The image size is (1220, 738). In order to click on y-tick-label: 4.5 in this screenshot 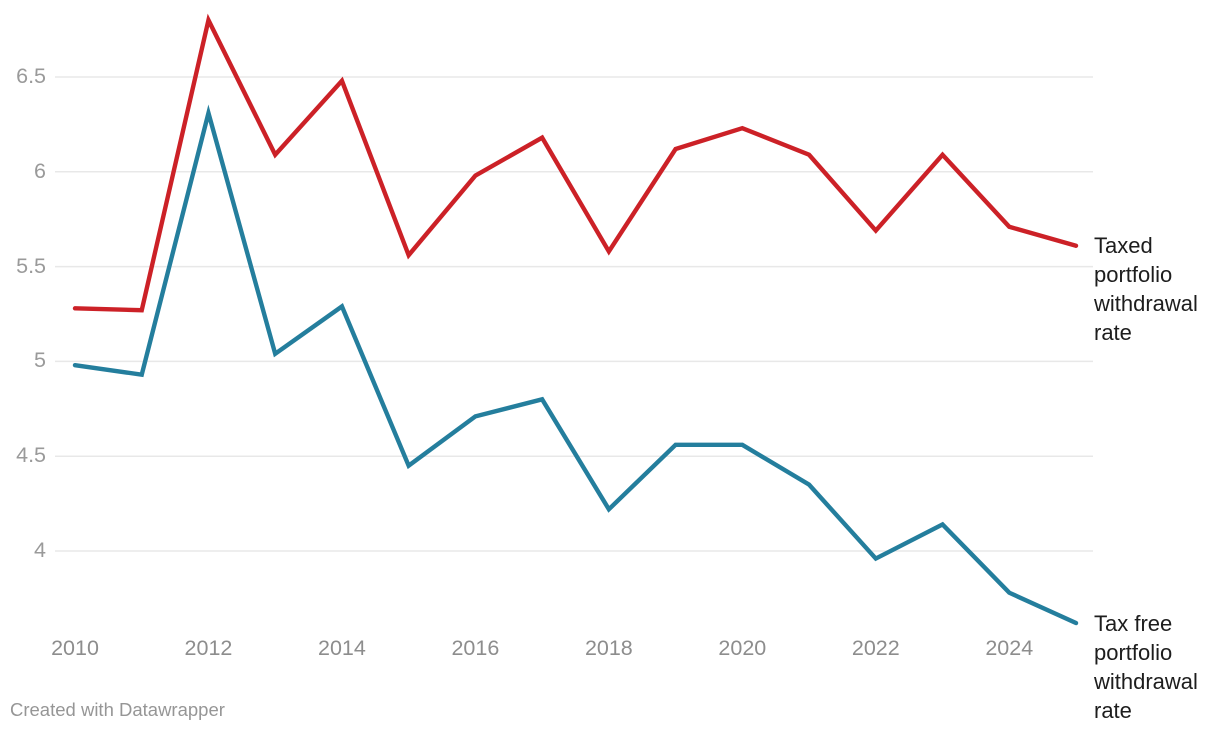, I will do `click(31, 455)`.